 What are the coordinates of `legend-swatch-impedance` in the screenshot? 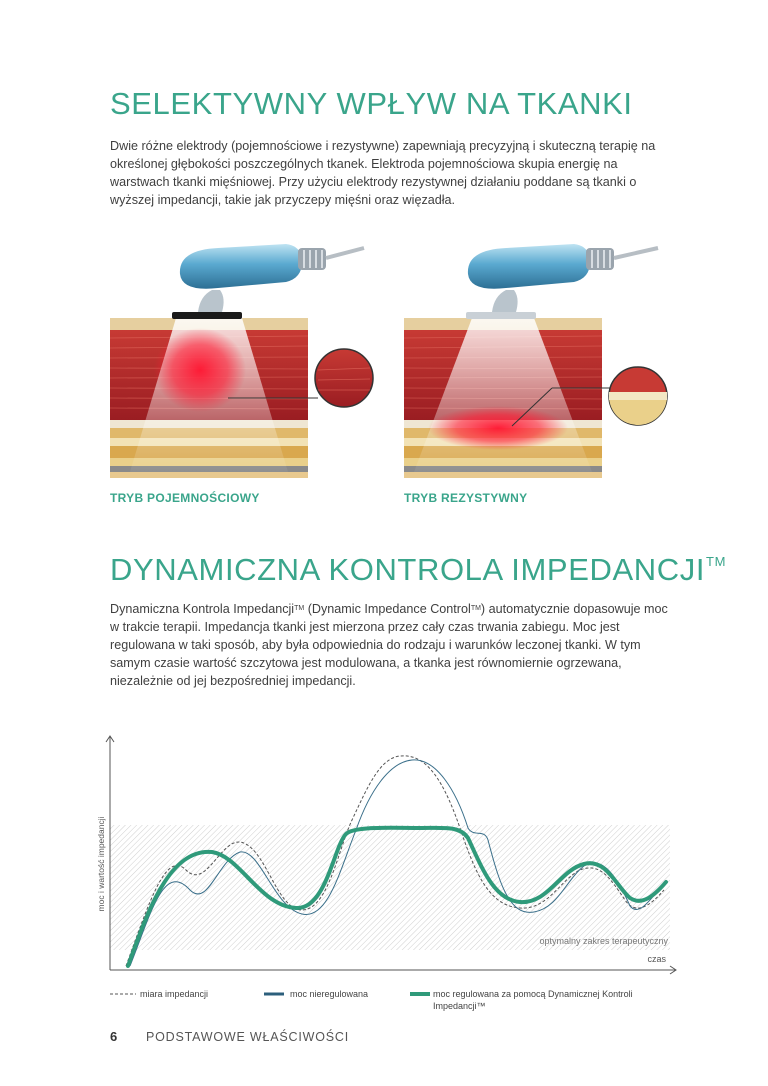 It's located at (123, 994).